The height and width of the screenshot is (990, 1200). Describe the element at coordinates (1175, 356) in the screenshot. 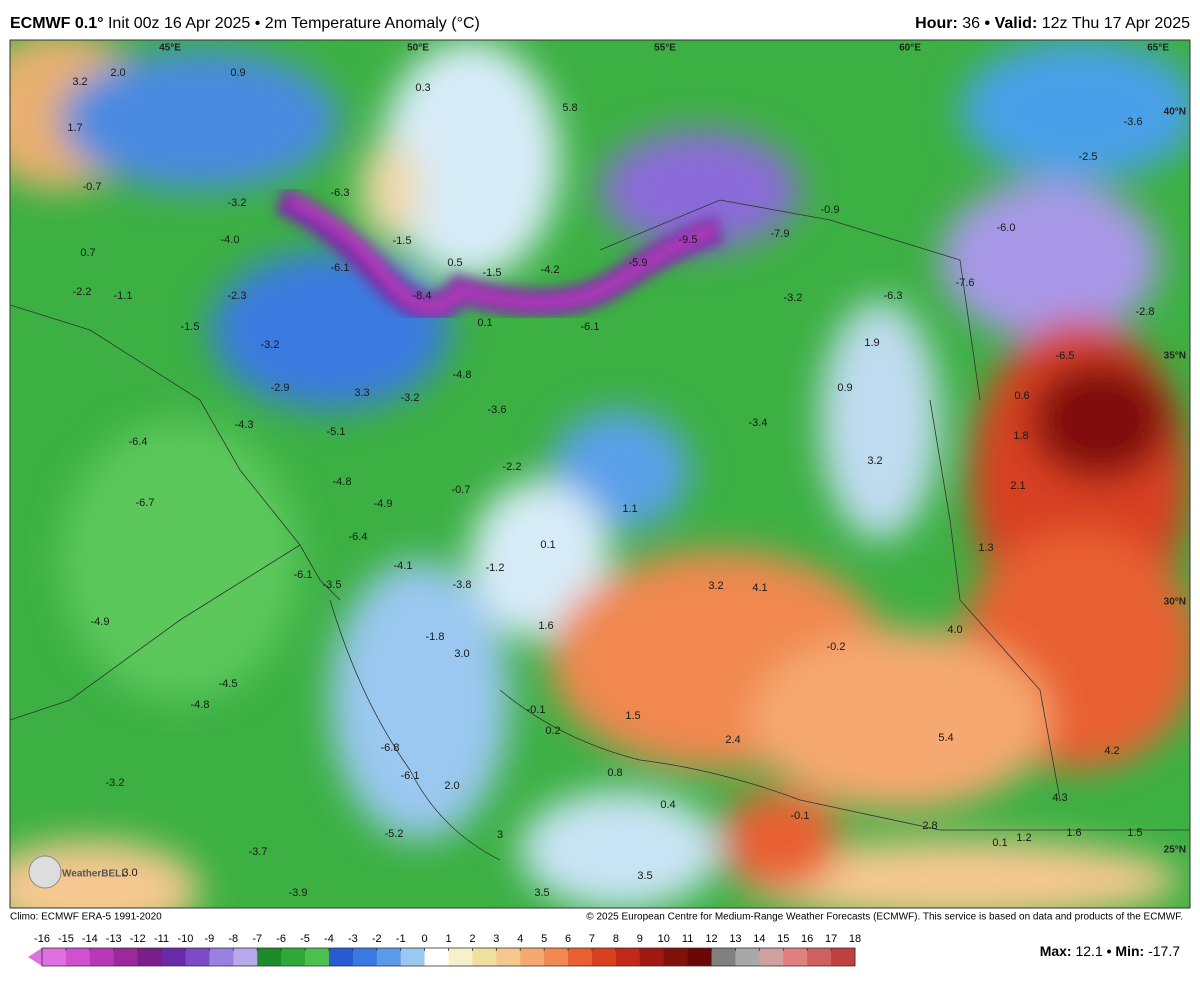

I see `grid-label: 35°N` at that location.